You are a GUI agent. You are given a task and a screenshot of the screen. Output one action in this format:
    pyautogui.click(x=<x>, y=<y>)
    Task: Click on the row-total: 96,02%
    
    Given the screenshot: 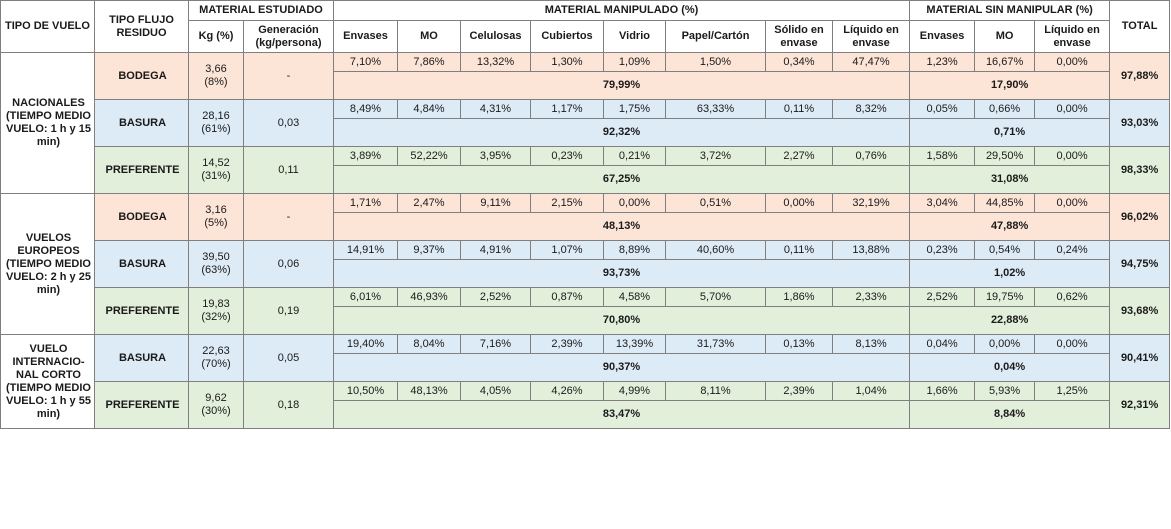 What is the action you would take?
    pyautogui.click(x=1140, y=217)
    